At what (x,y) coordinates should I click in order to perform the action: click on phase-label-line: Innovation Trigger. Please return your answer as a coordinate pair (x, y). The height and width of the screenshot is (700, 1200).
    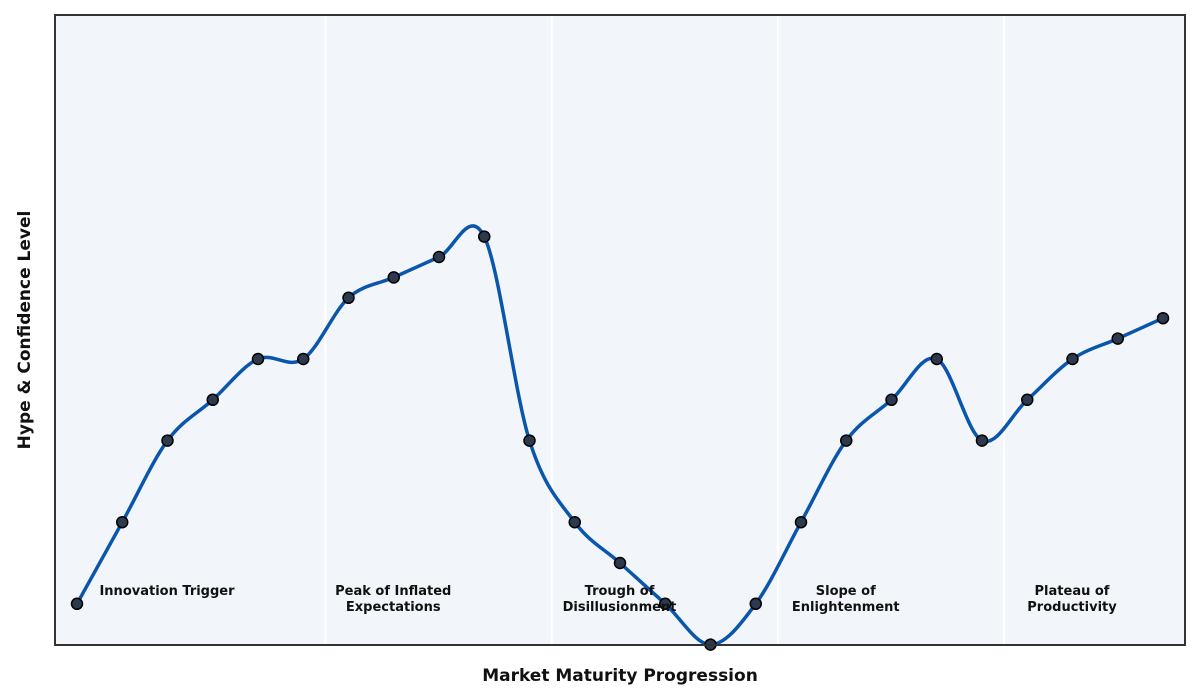
    Looking at the image, I should click on (167, 591).